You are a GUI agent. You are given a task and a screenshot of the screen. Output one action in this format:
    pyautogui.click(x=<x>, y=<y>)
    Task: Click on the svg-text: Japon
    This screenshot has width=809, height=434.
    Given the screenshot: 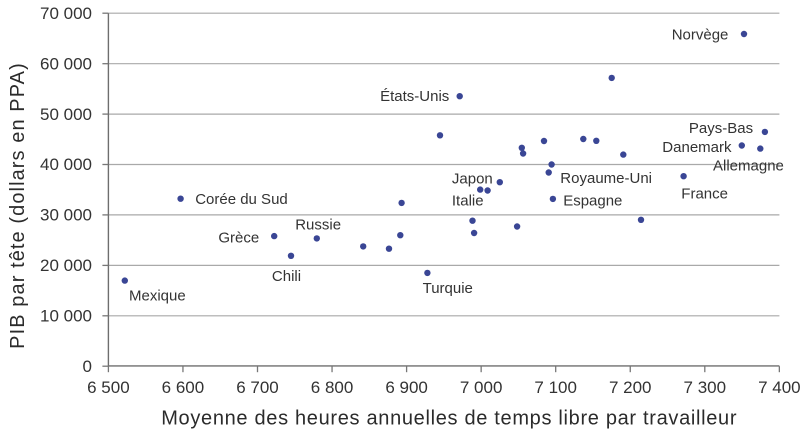 What is the action you would take?
    pyautogui.click(x=472, y=179)
    